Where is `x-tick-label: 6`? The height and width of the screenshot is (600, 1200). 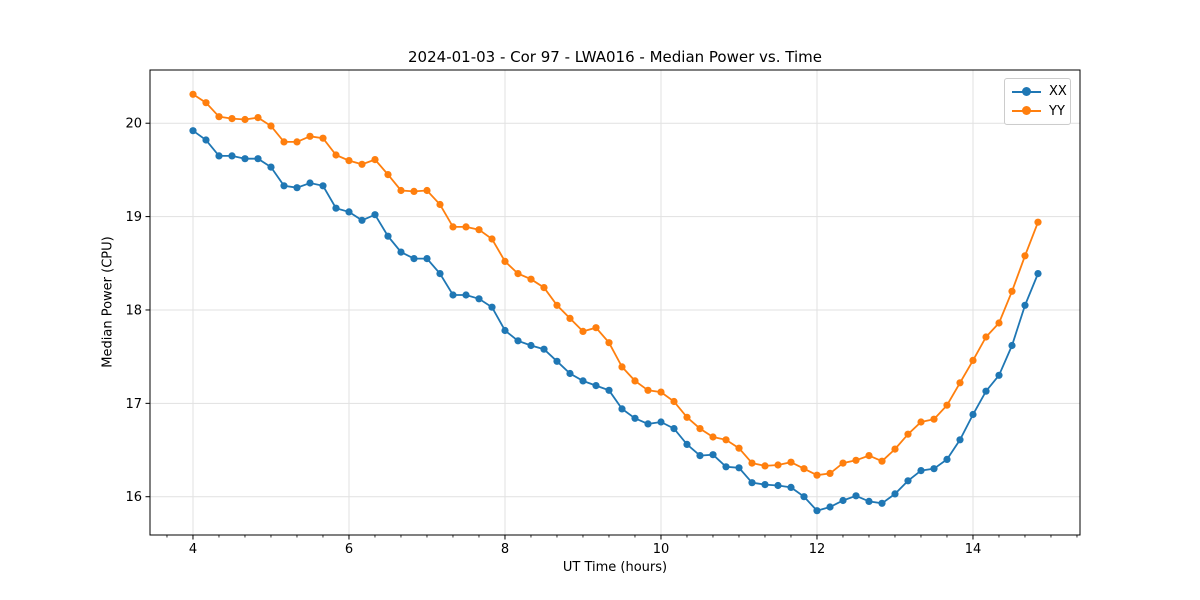 x-tick-label: 6 is located at coordinates (349, 549).